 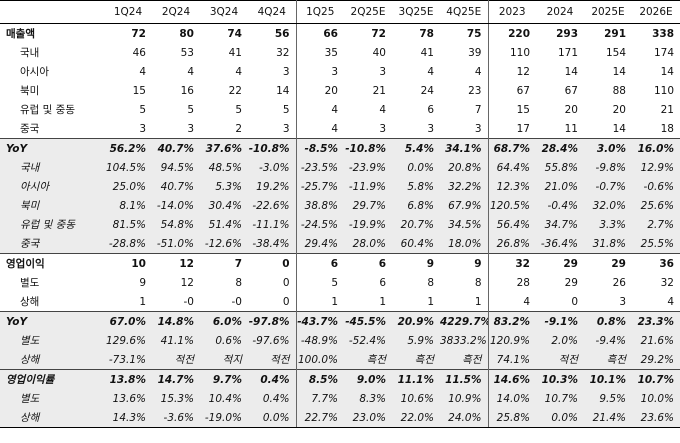 I want to click on cell: 9, so click(x=464, y=263).